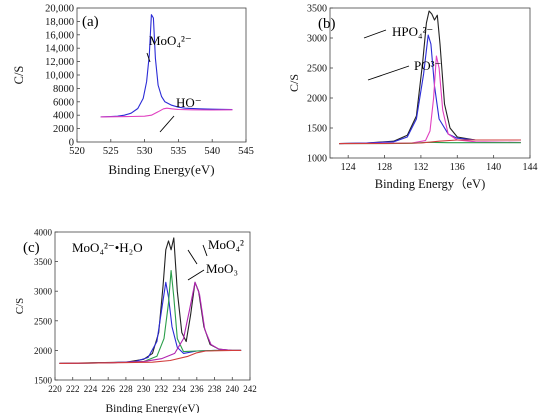  Describe the element at coordinates (197, 389) in the screenshot. I see `x-tick-label: 236` at that location.